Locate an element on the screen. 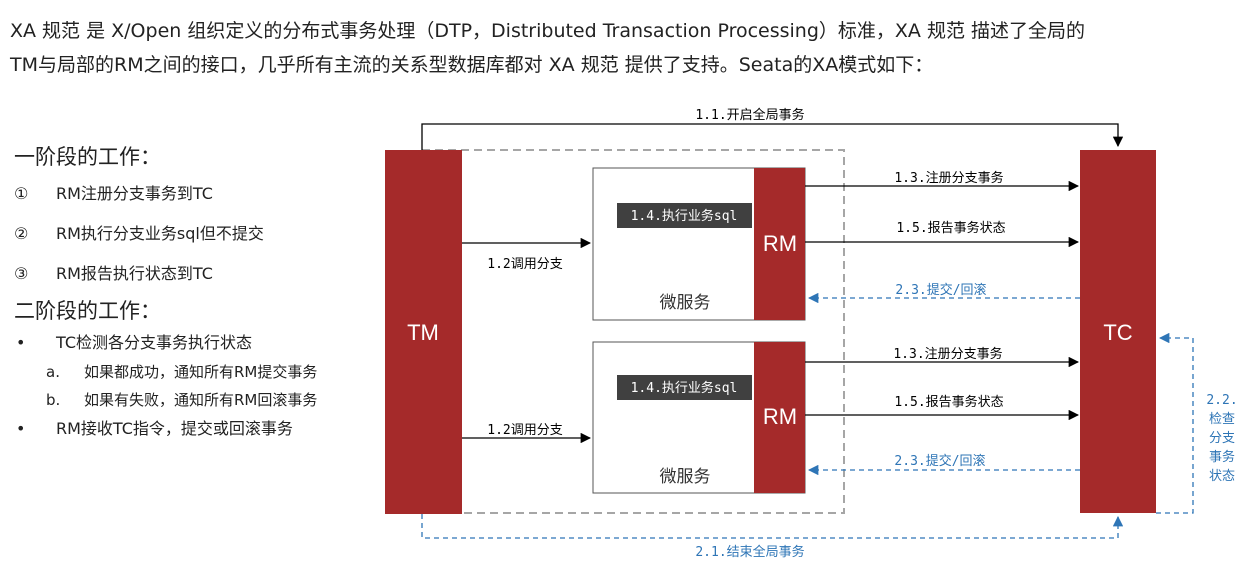 The height and width of the screenshot is (577, 1253). check-status-line: 事务 is located at coordinates (1222, 457).